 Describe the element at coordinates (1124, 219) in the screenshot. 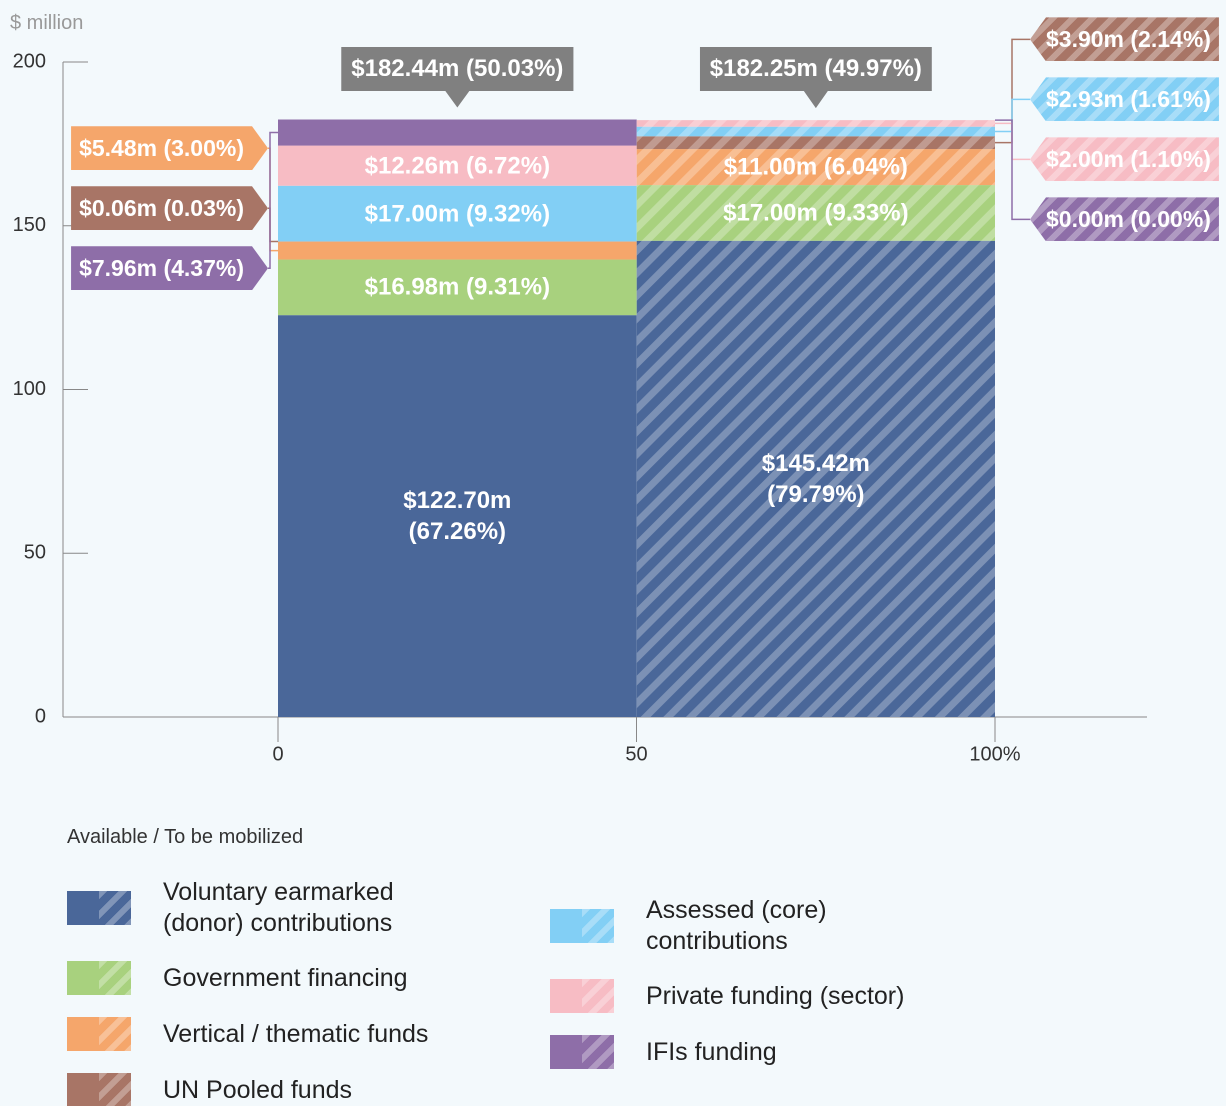

I see `callout-label: $0.00m (0.00%)` at that location.